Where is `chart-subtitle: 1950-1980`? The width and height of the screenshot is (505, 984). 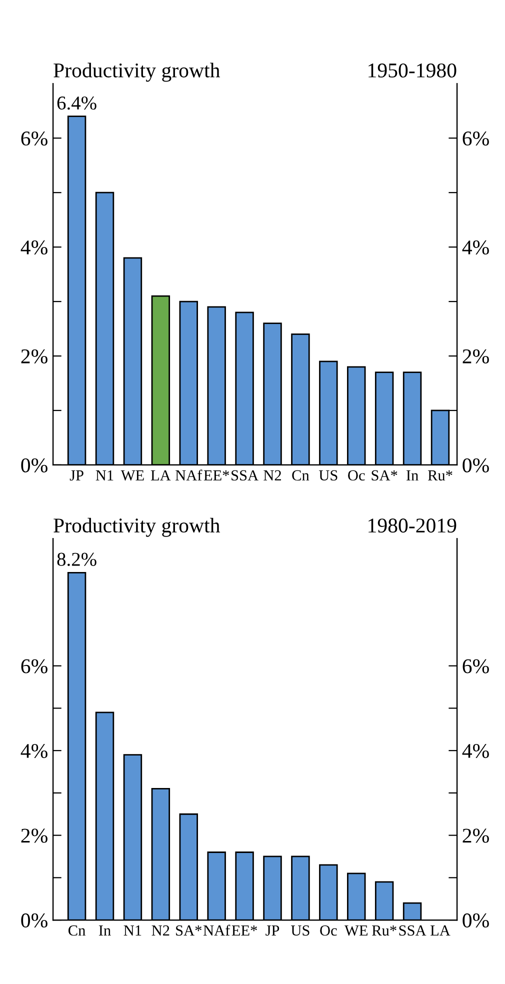 chart-subtitle: 1950-1980 is located at coordinates (412, 70).